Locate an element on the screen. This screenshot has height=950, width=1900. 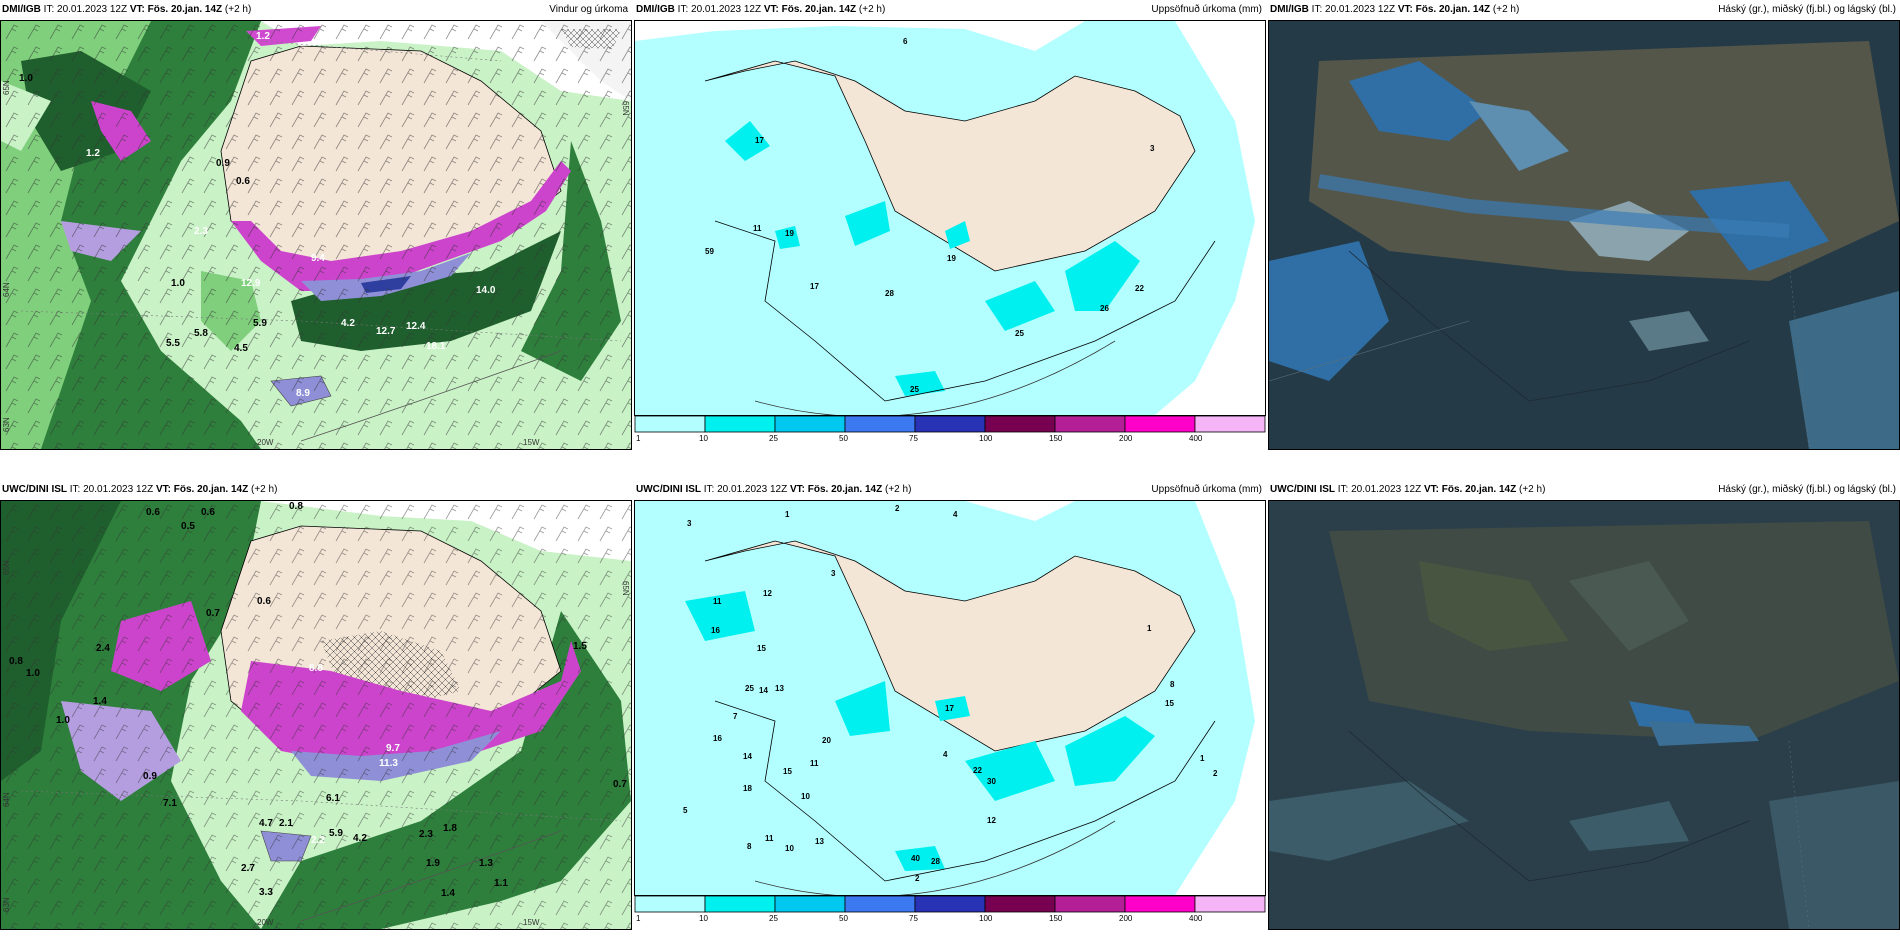
precip-value: 40 is located at coordinates (915, 858).